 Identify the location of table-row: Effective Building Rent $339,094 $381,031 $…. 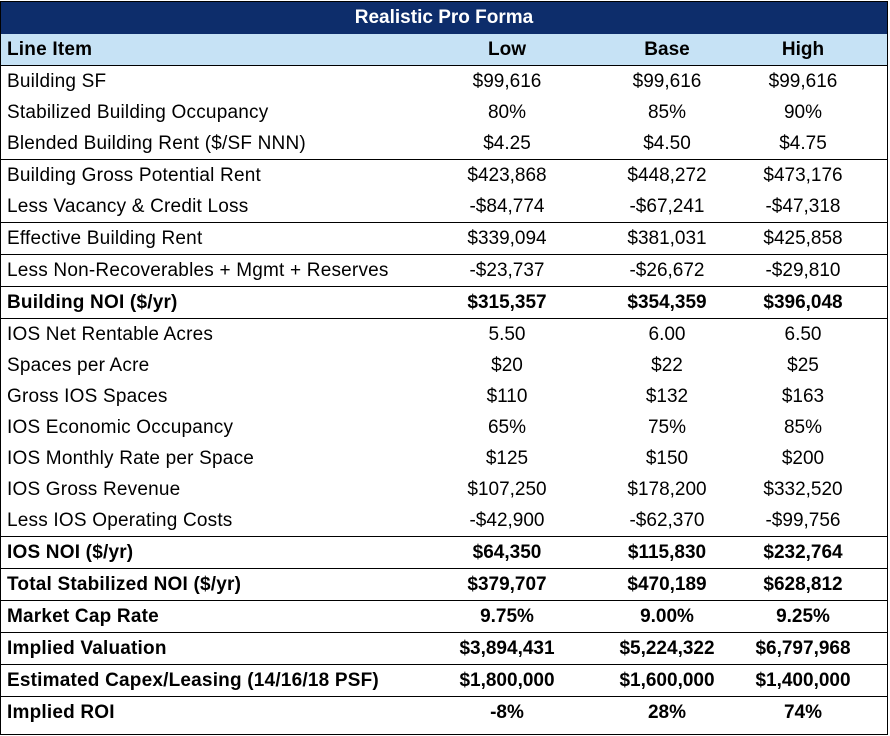
(444, 238).